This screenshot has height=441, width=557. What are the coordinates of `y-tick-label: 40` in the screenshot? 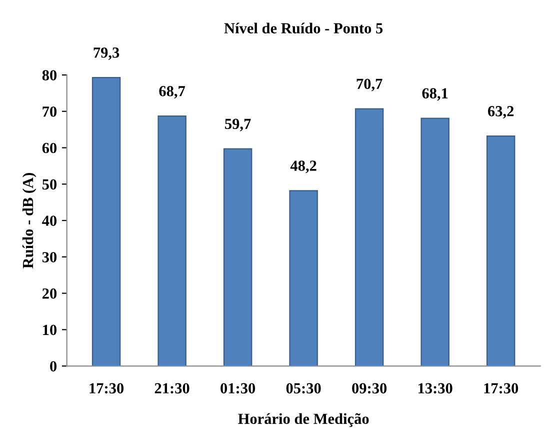 It's located at (49, 221).